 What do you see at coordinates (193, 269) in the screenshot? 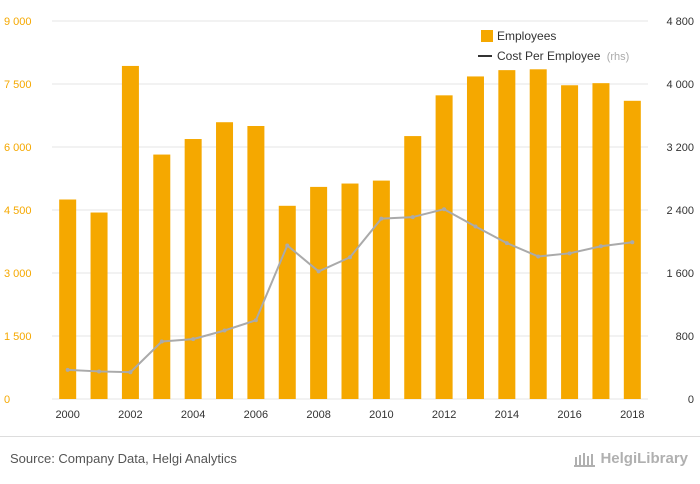
I see `bar-2004` at bounding box center [193, 269].